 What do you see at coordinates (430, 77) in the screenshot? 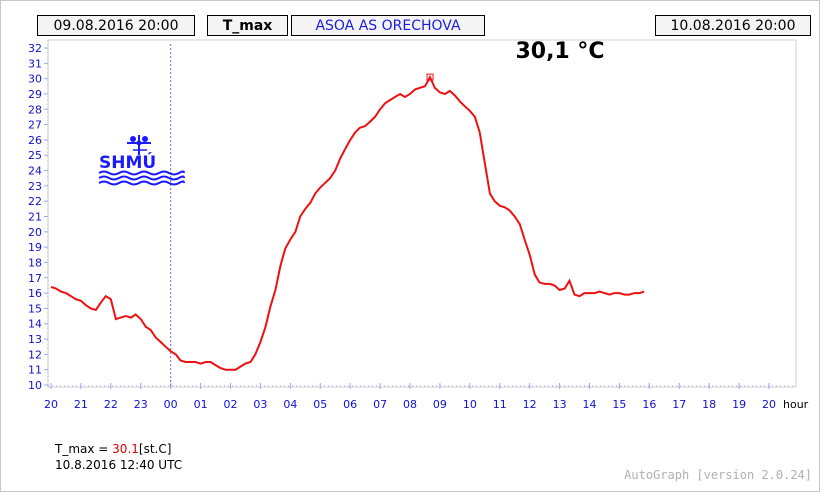
I see `max-value-marker` at bounding box center [430, 77].